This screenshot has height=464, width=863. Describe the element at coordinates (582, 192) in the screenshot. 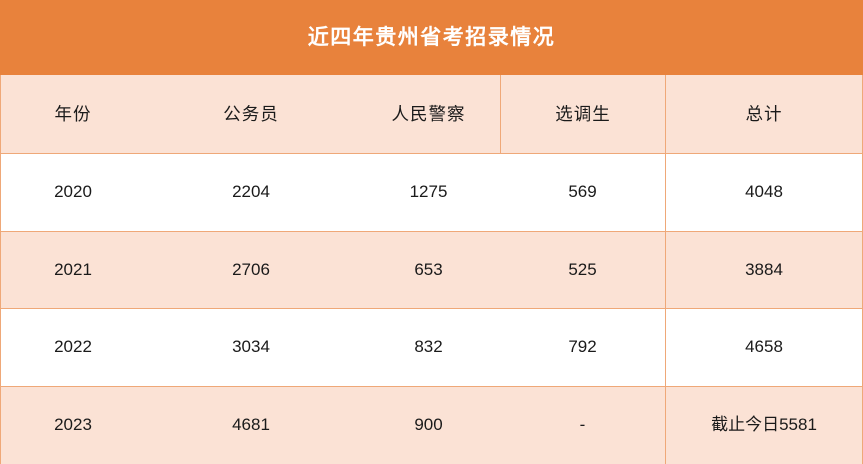

I see `cell-selected-graduate: 569` at that location.